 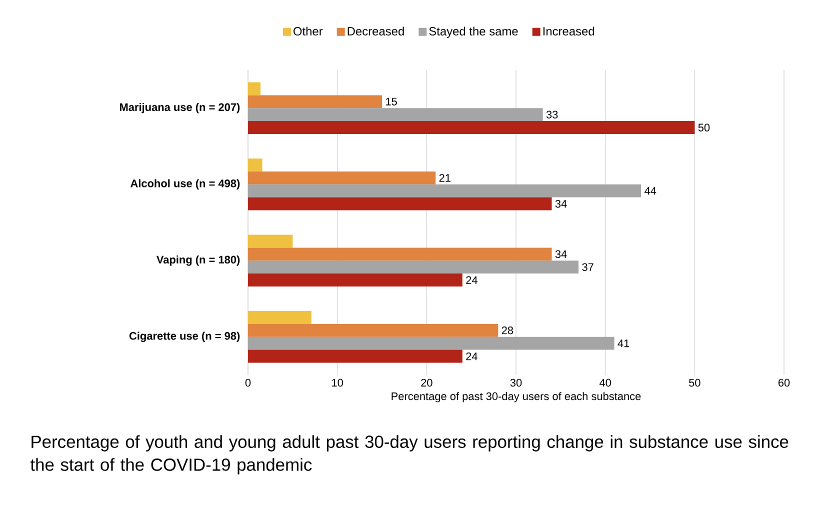 What do you see at coordinates (444, 178) in the screenshot?
I see `data-label: 21` at bounding box center [444, 178].